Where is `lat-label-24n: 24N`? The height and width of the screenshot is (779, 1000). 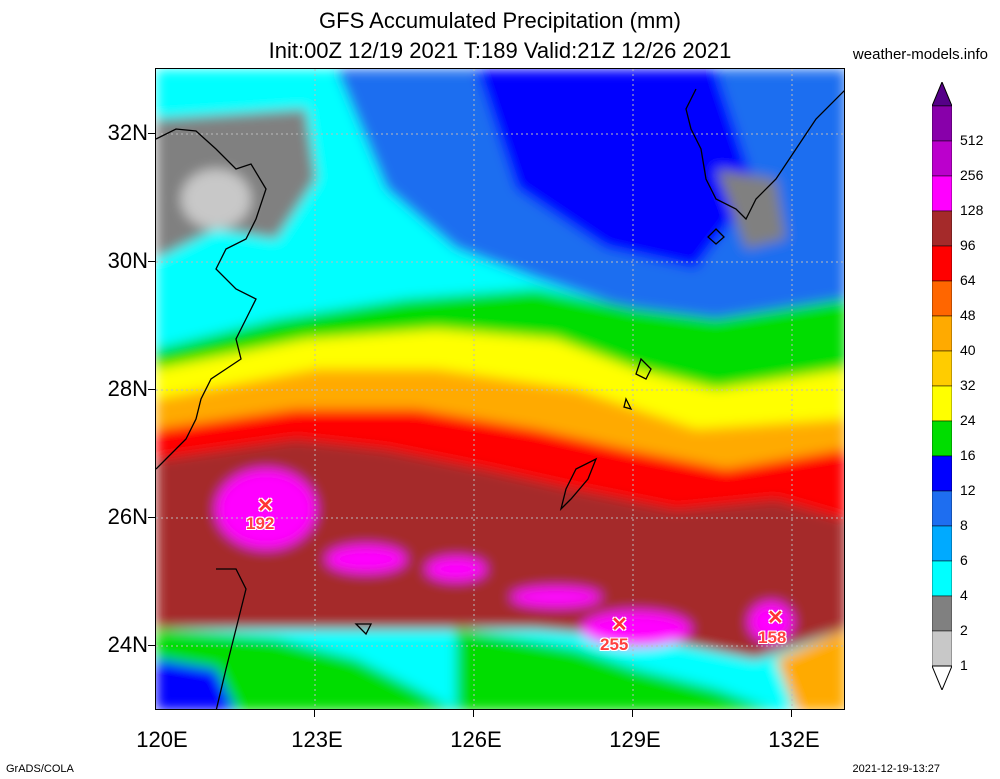
lat-label-24n: 24N is located at coordinates (127, 644).